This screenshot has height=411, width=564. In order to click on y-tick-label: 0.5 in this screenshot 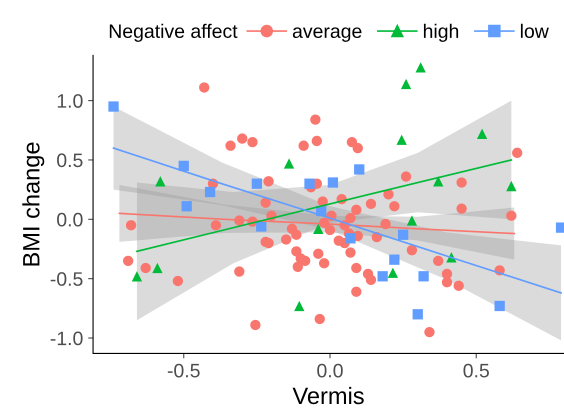, I will do `click(70, 160)`.